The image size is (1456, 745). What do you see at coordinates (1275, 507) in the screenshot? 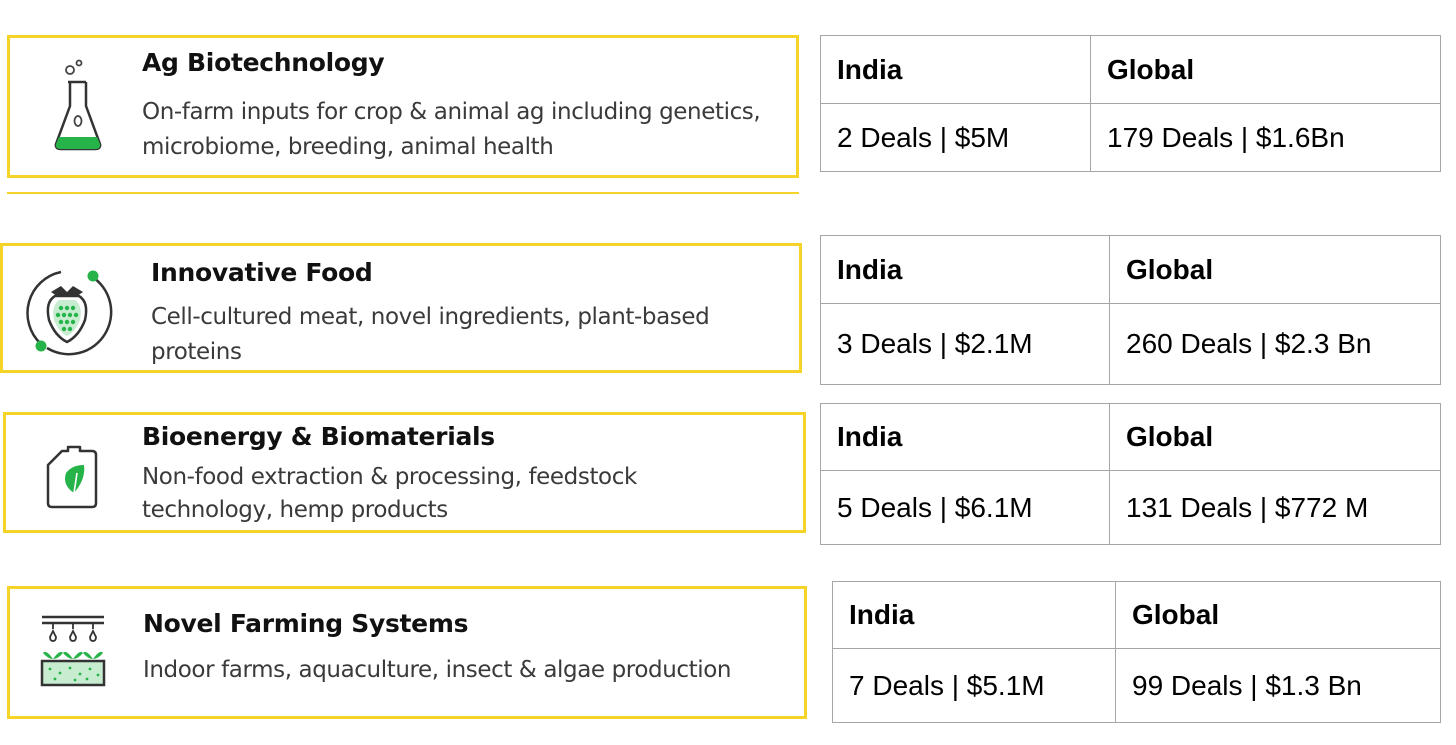
I see `global-deals: 131 Deals | $772 M` at bounding box center [1275, 507].